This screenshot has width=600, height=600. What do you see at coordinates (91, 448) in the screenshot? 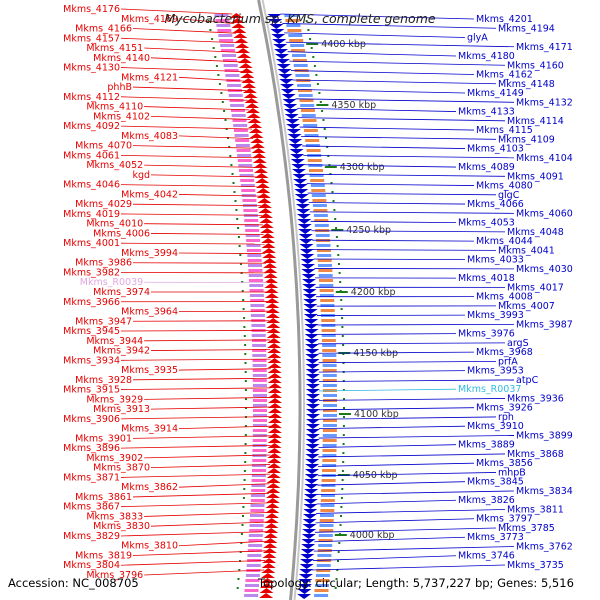
I see `gene-label: Mkms_3896` at bounding box center [91, 448].